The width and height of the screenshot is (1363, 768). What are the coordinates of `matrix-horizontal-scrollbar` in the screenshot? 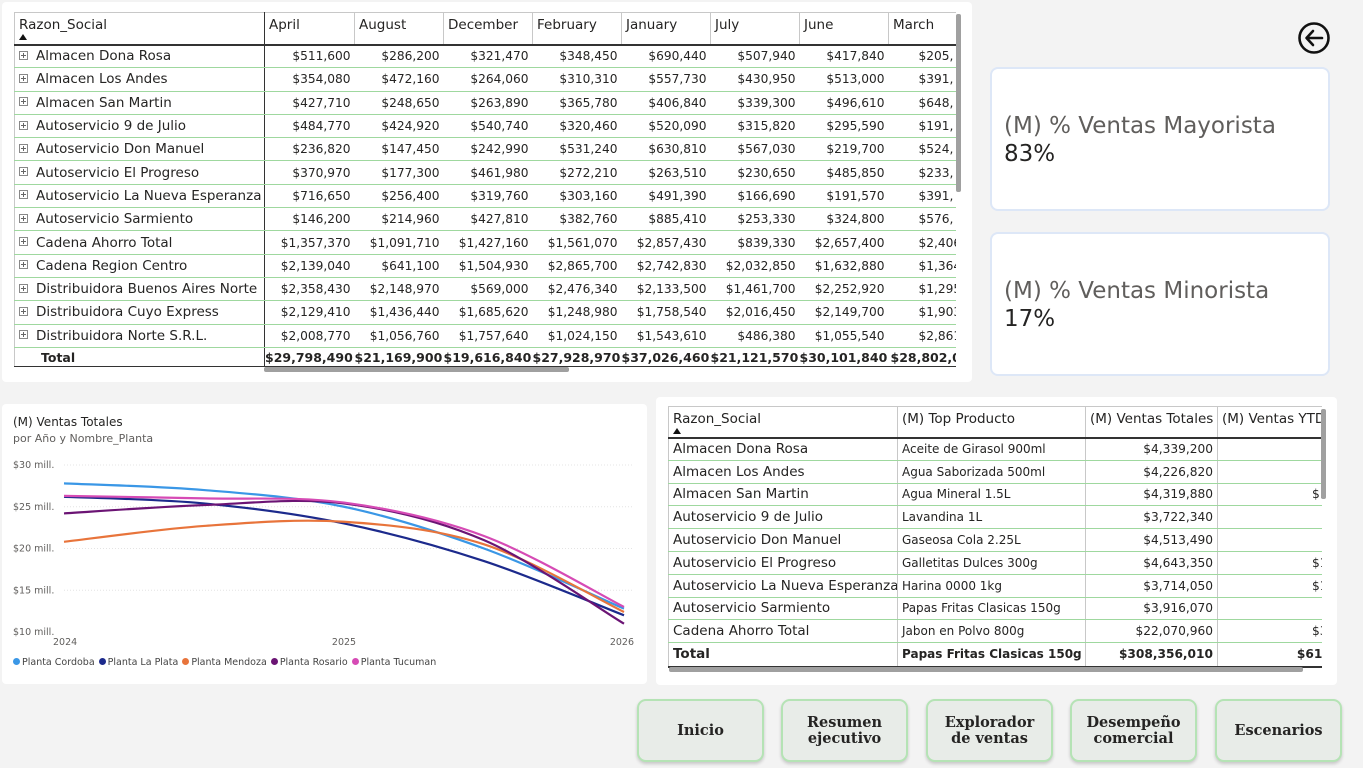 It's located at (416, 369).